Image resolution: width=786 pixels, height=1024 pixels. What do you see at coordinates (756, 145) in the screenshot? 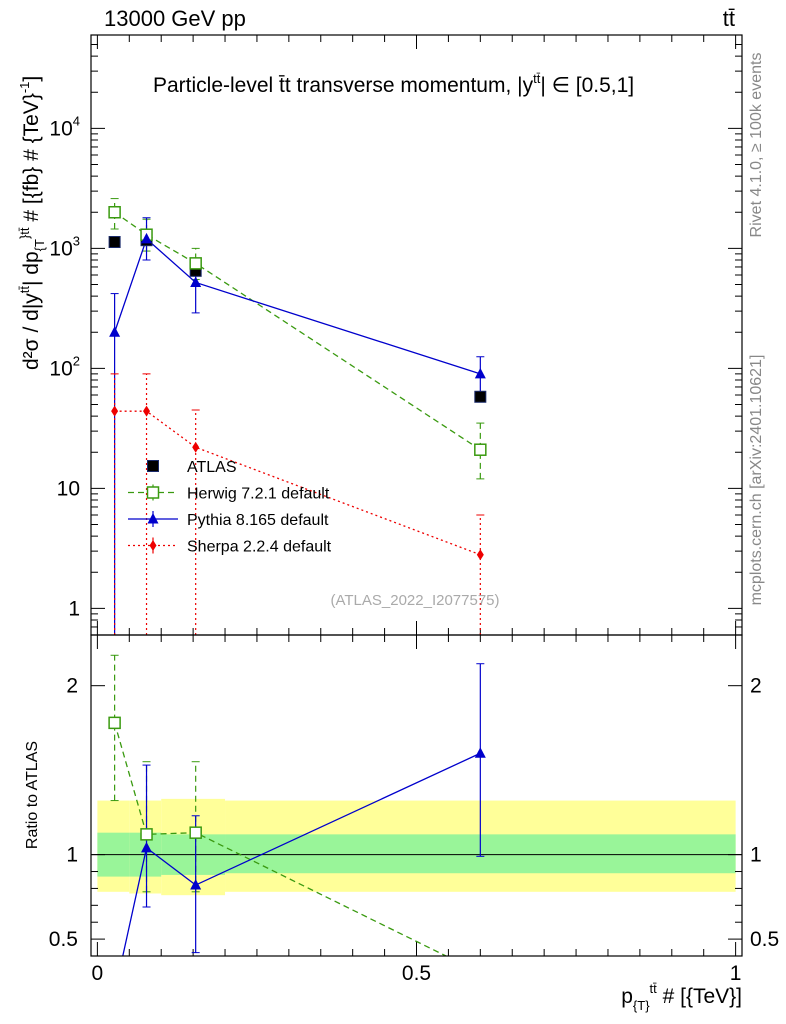
I see `rivet-version-label: Rivet 4.1.0, ≥ 100k events` at bounding box center [756, 145].